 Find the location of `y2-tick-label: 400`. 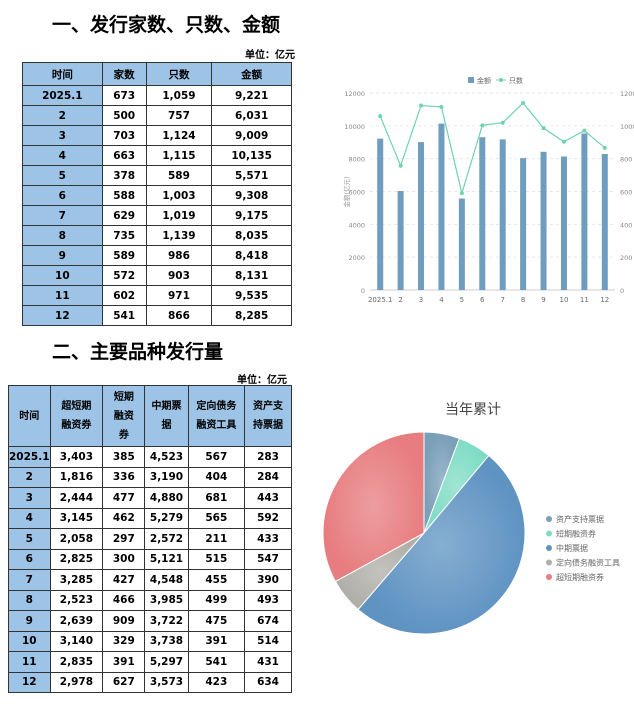

y2-tick-label: 400 is located at coordinates (626, 225).